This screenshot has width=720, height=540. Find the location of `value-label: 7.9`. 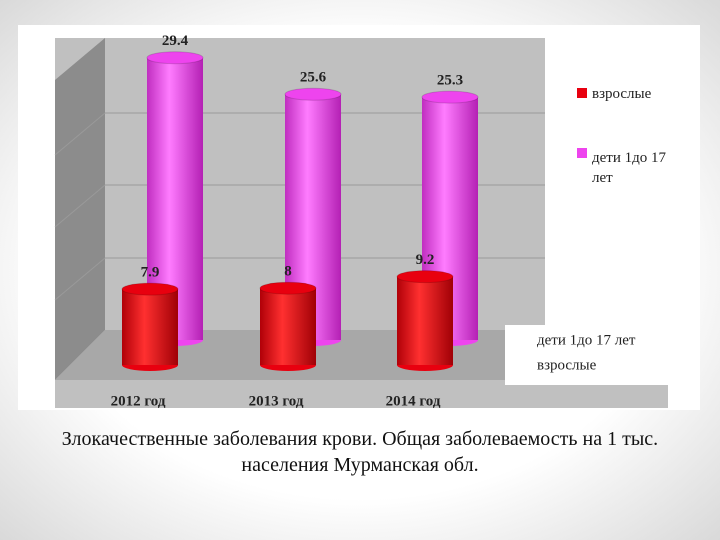

value-label: 7.9 is located at coordinates (150, 273).